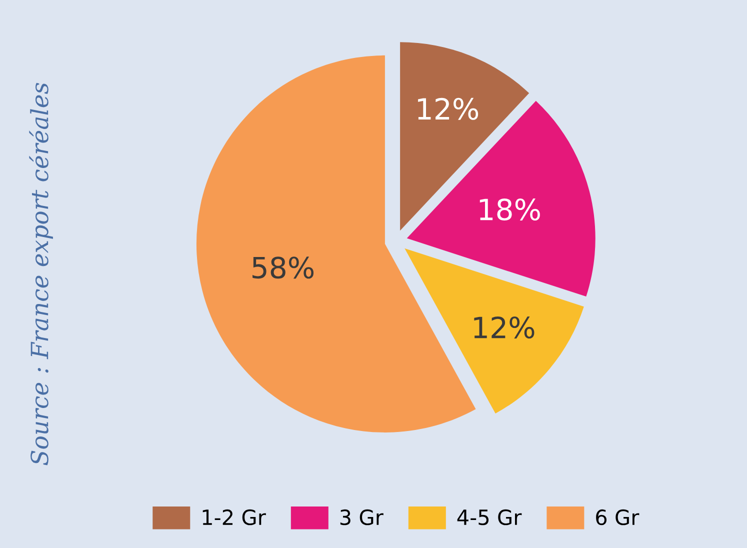 The height and width of the screenshot is (548, 747). Describe the element at coordinates (234, 517) in the screenshot. I see `legend-label: 1-2 Gr` at that location.